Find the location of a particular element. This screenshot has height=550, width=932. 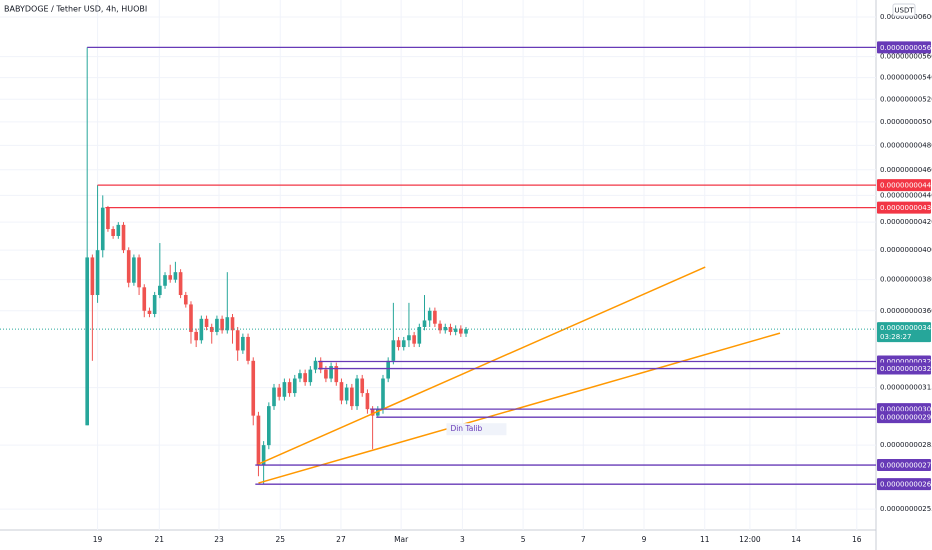

level-label: 0.000000002663 is located at coordinates (906, 485).